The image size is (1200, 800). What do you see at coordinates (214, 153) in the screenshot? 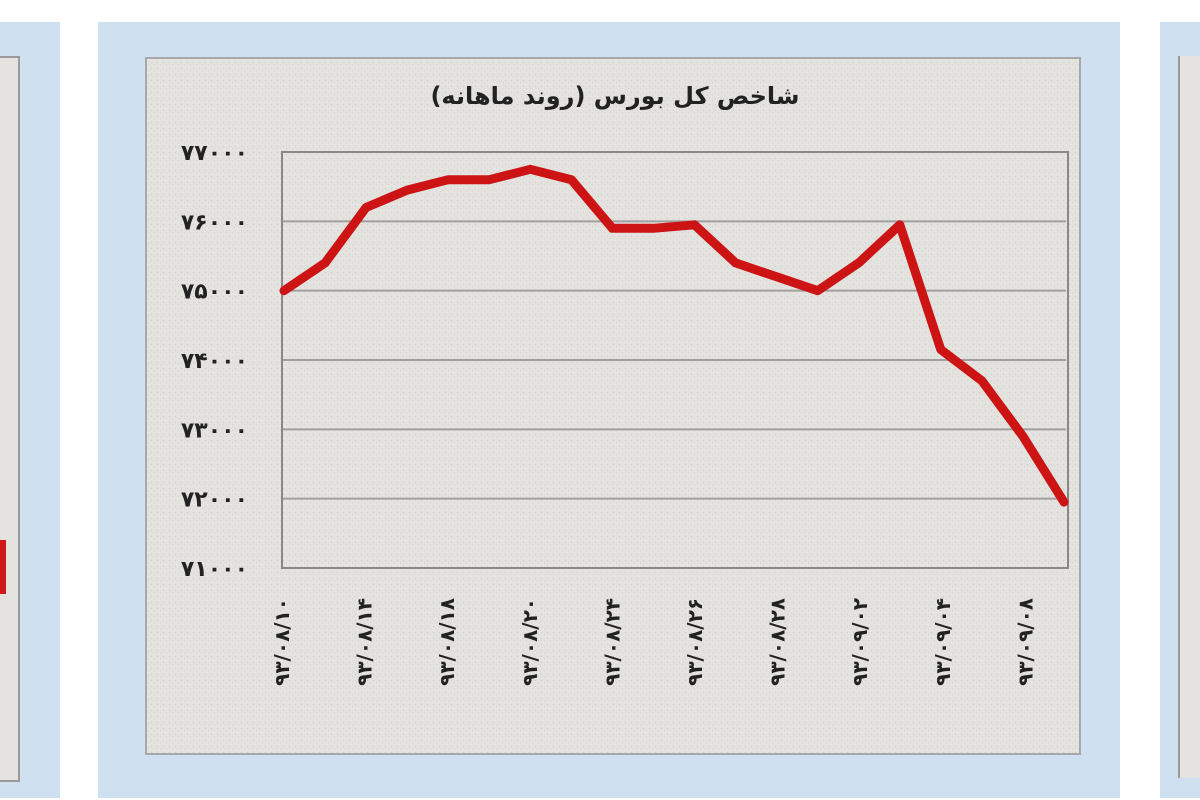
I see `y-tick-label: ۷۷۰۰۰` at bounding box center [214, 153].